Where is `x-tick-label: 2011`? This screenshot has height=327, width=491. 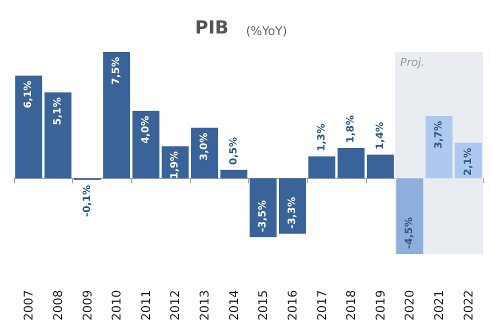 x-tick-label: 2011 is located at coordinates (145, 305).